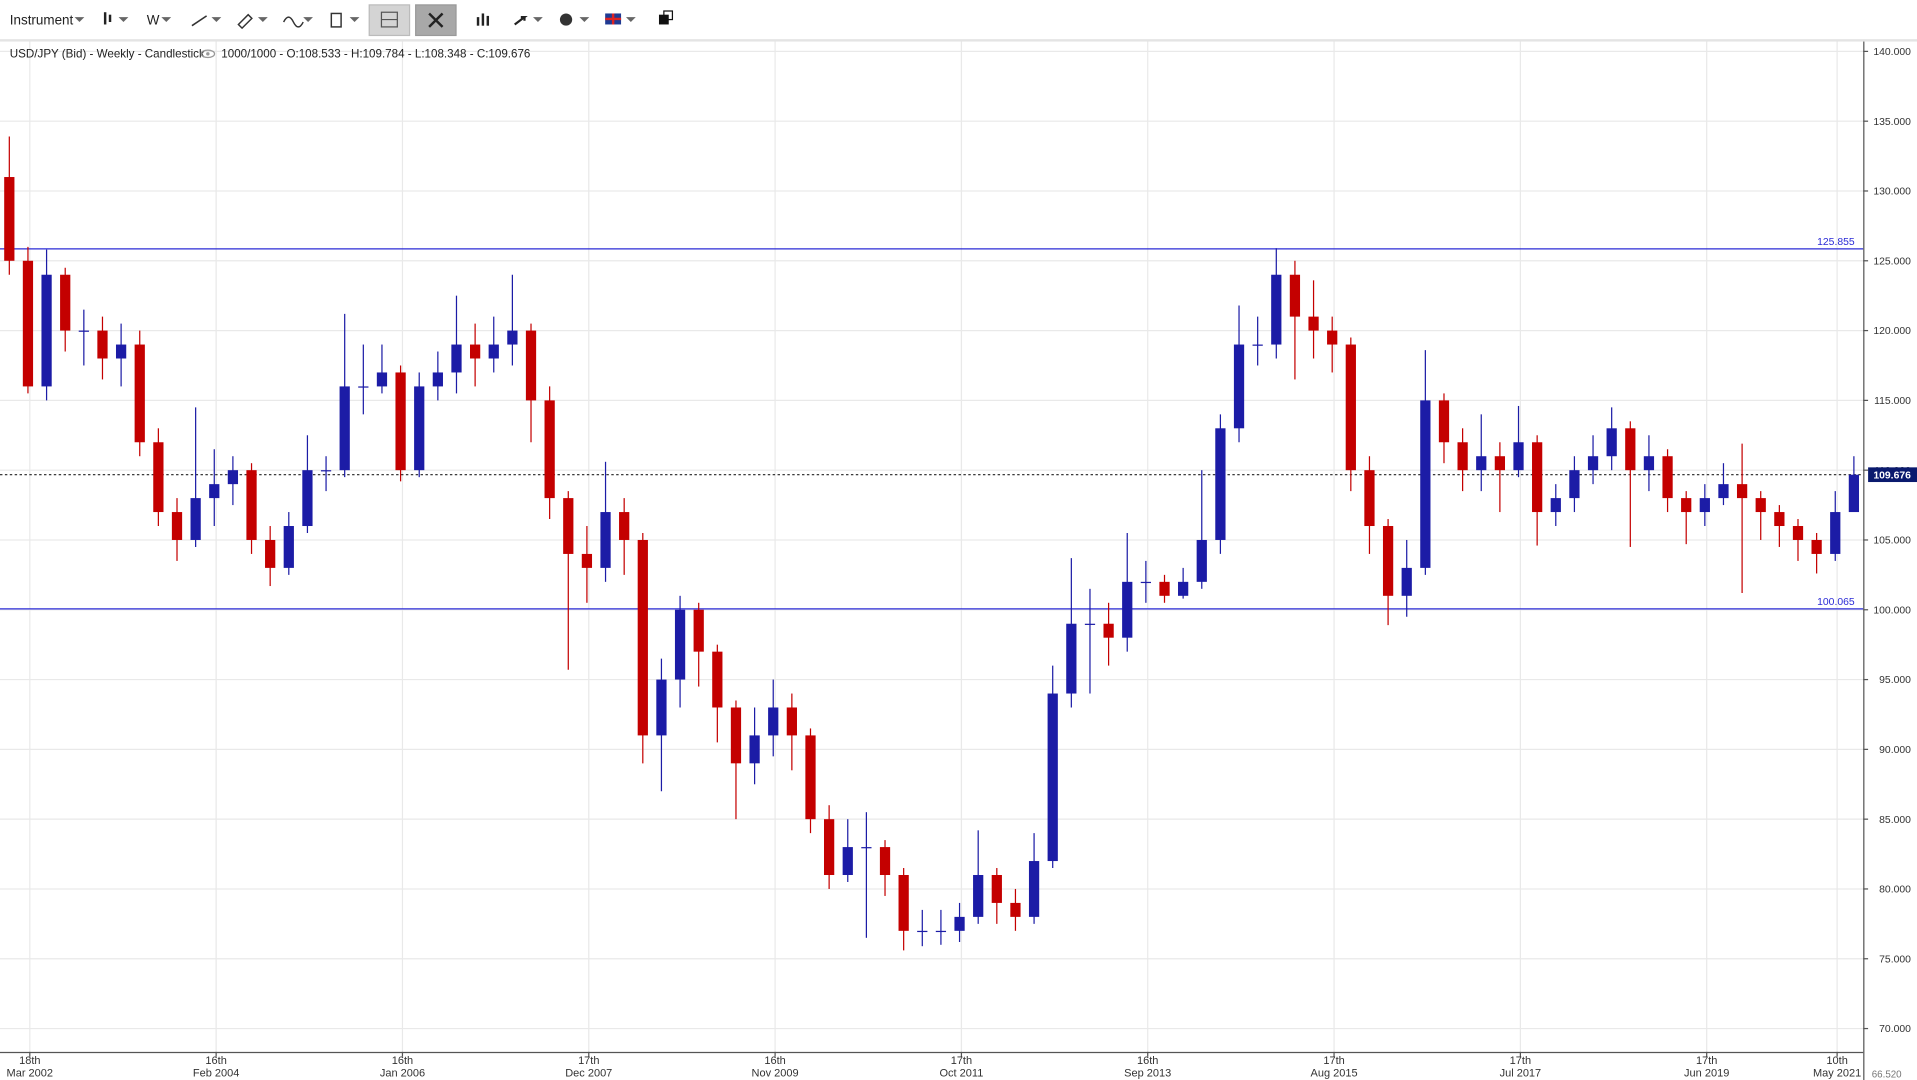 The width and height of the screenshot is (1917, 1080). I want to click on delete-menu, so click(345, 20).